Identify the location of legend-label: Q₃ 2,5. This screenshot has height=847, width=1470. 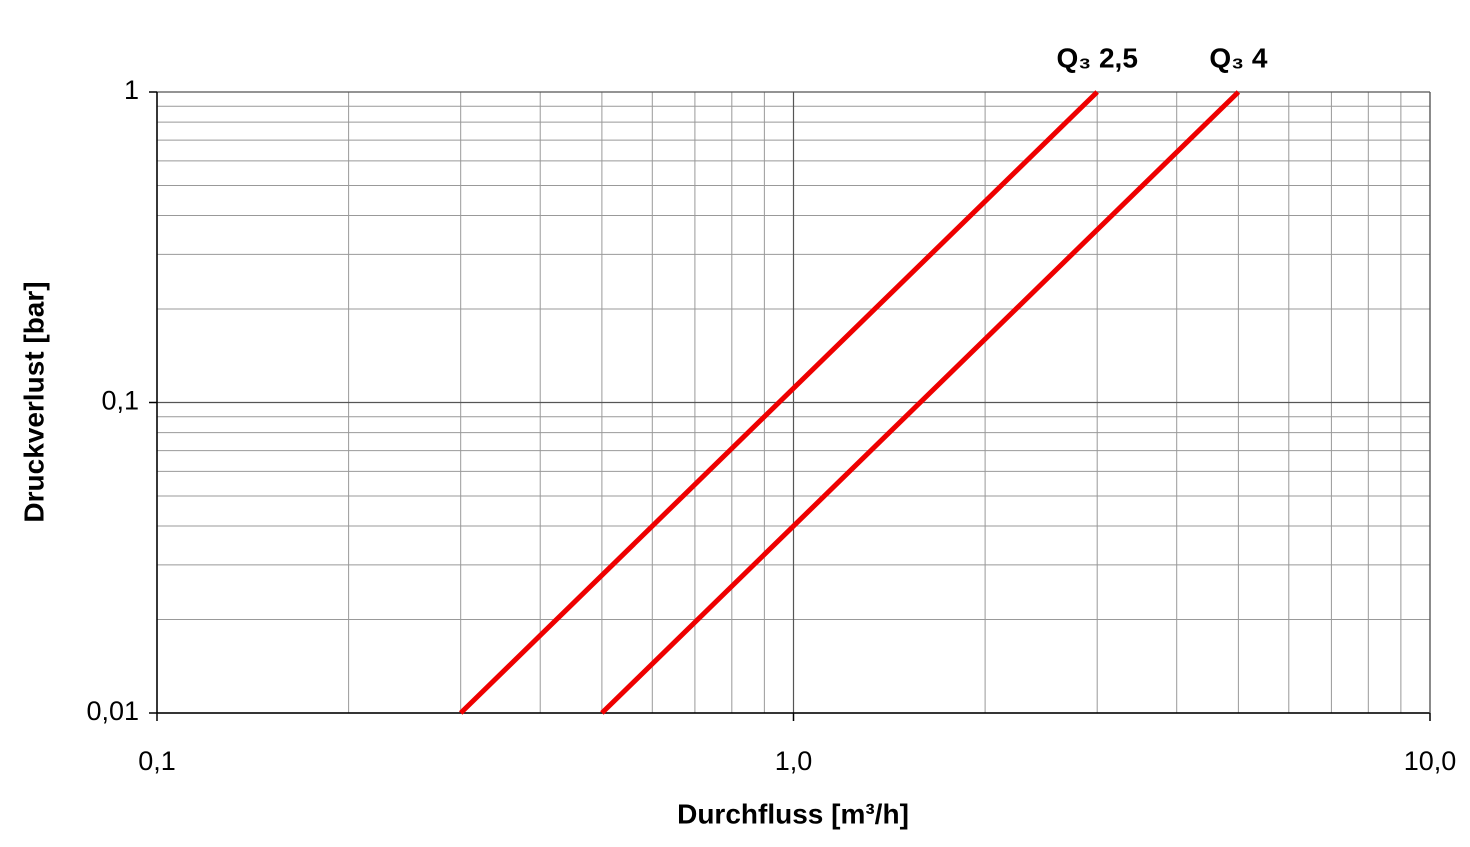
(1096, 57).